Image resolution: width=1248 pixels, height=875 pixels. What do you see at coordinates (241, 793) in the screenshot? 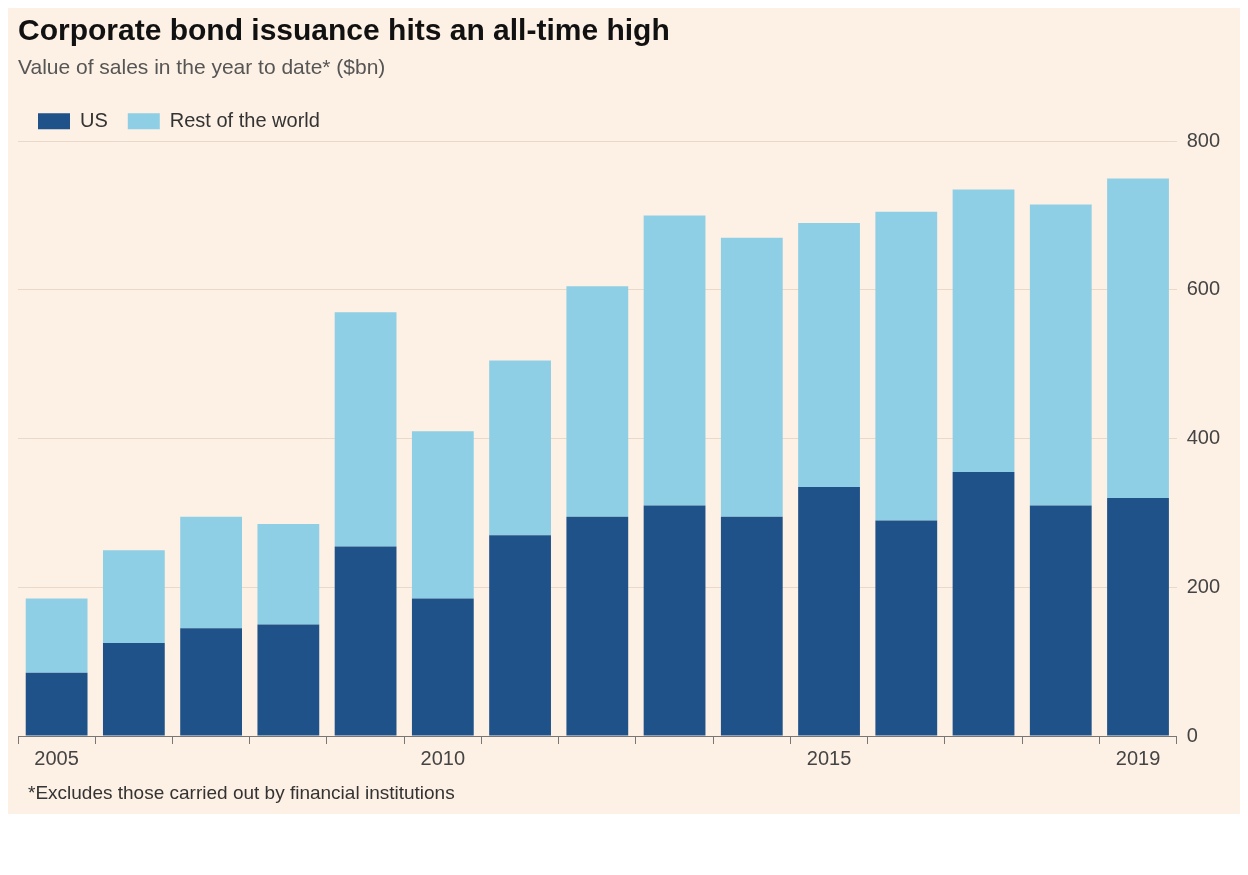
I see `text: *Excludes those carried out by financial institutions` at bounding box center [241, 793].